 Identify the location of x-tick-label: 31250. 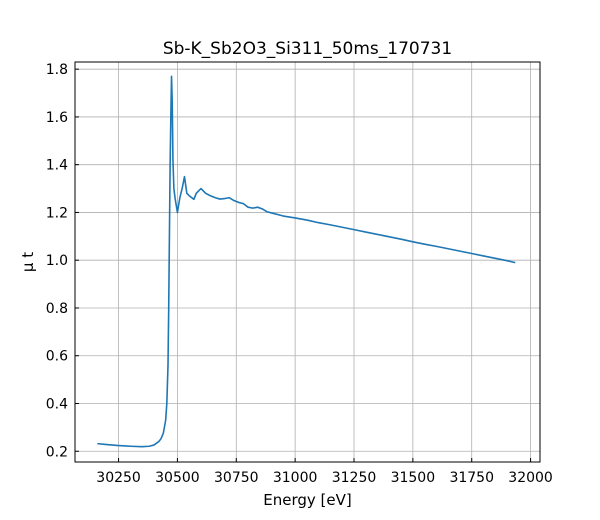
(354, 478).